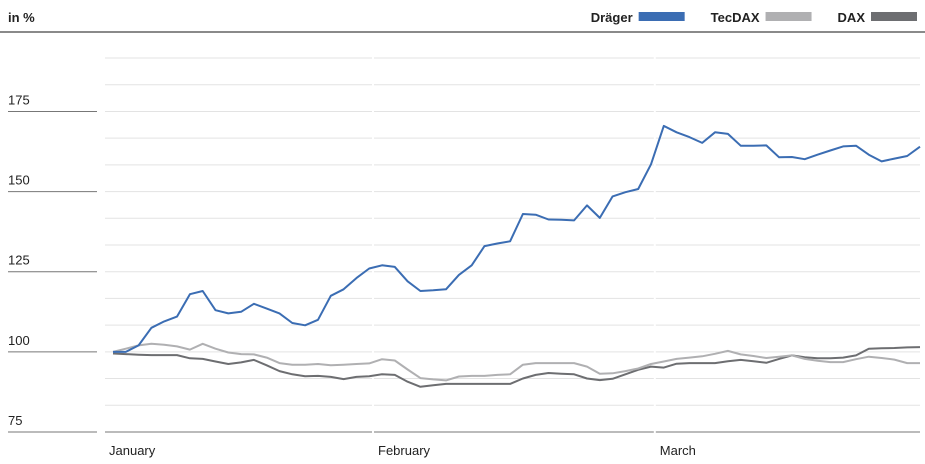 The height and width of the screenshot is (464, 925). What do you see at coordinates (21, 17) in the screenshot?
I see `chart-title: in %` at bounding box center [21, 17].